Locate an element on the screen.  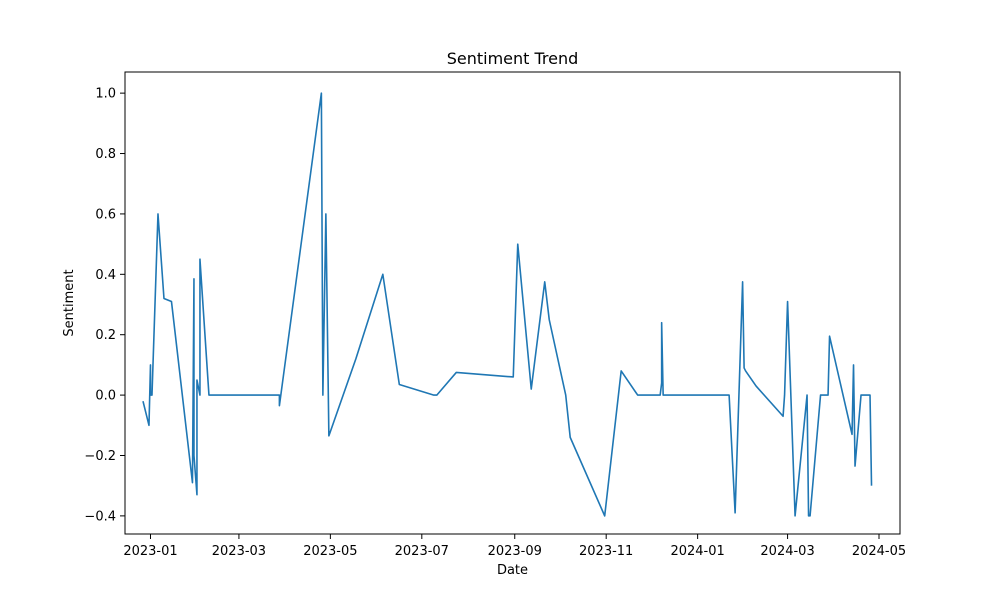
y-tick-label: 1.0 is located at coordinates (105, 94).